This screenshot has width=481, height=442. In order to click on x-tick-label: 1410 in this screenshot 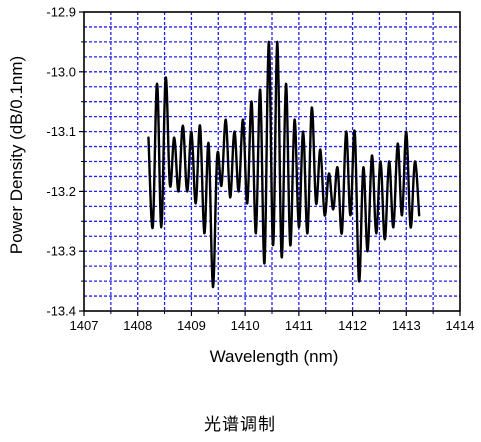, I will do `click(245, 325)`.